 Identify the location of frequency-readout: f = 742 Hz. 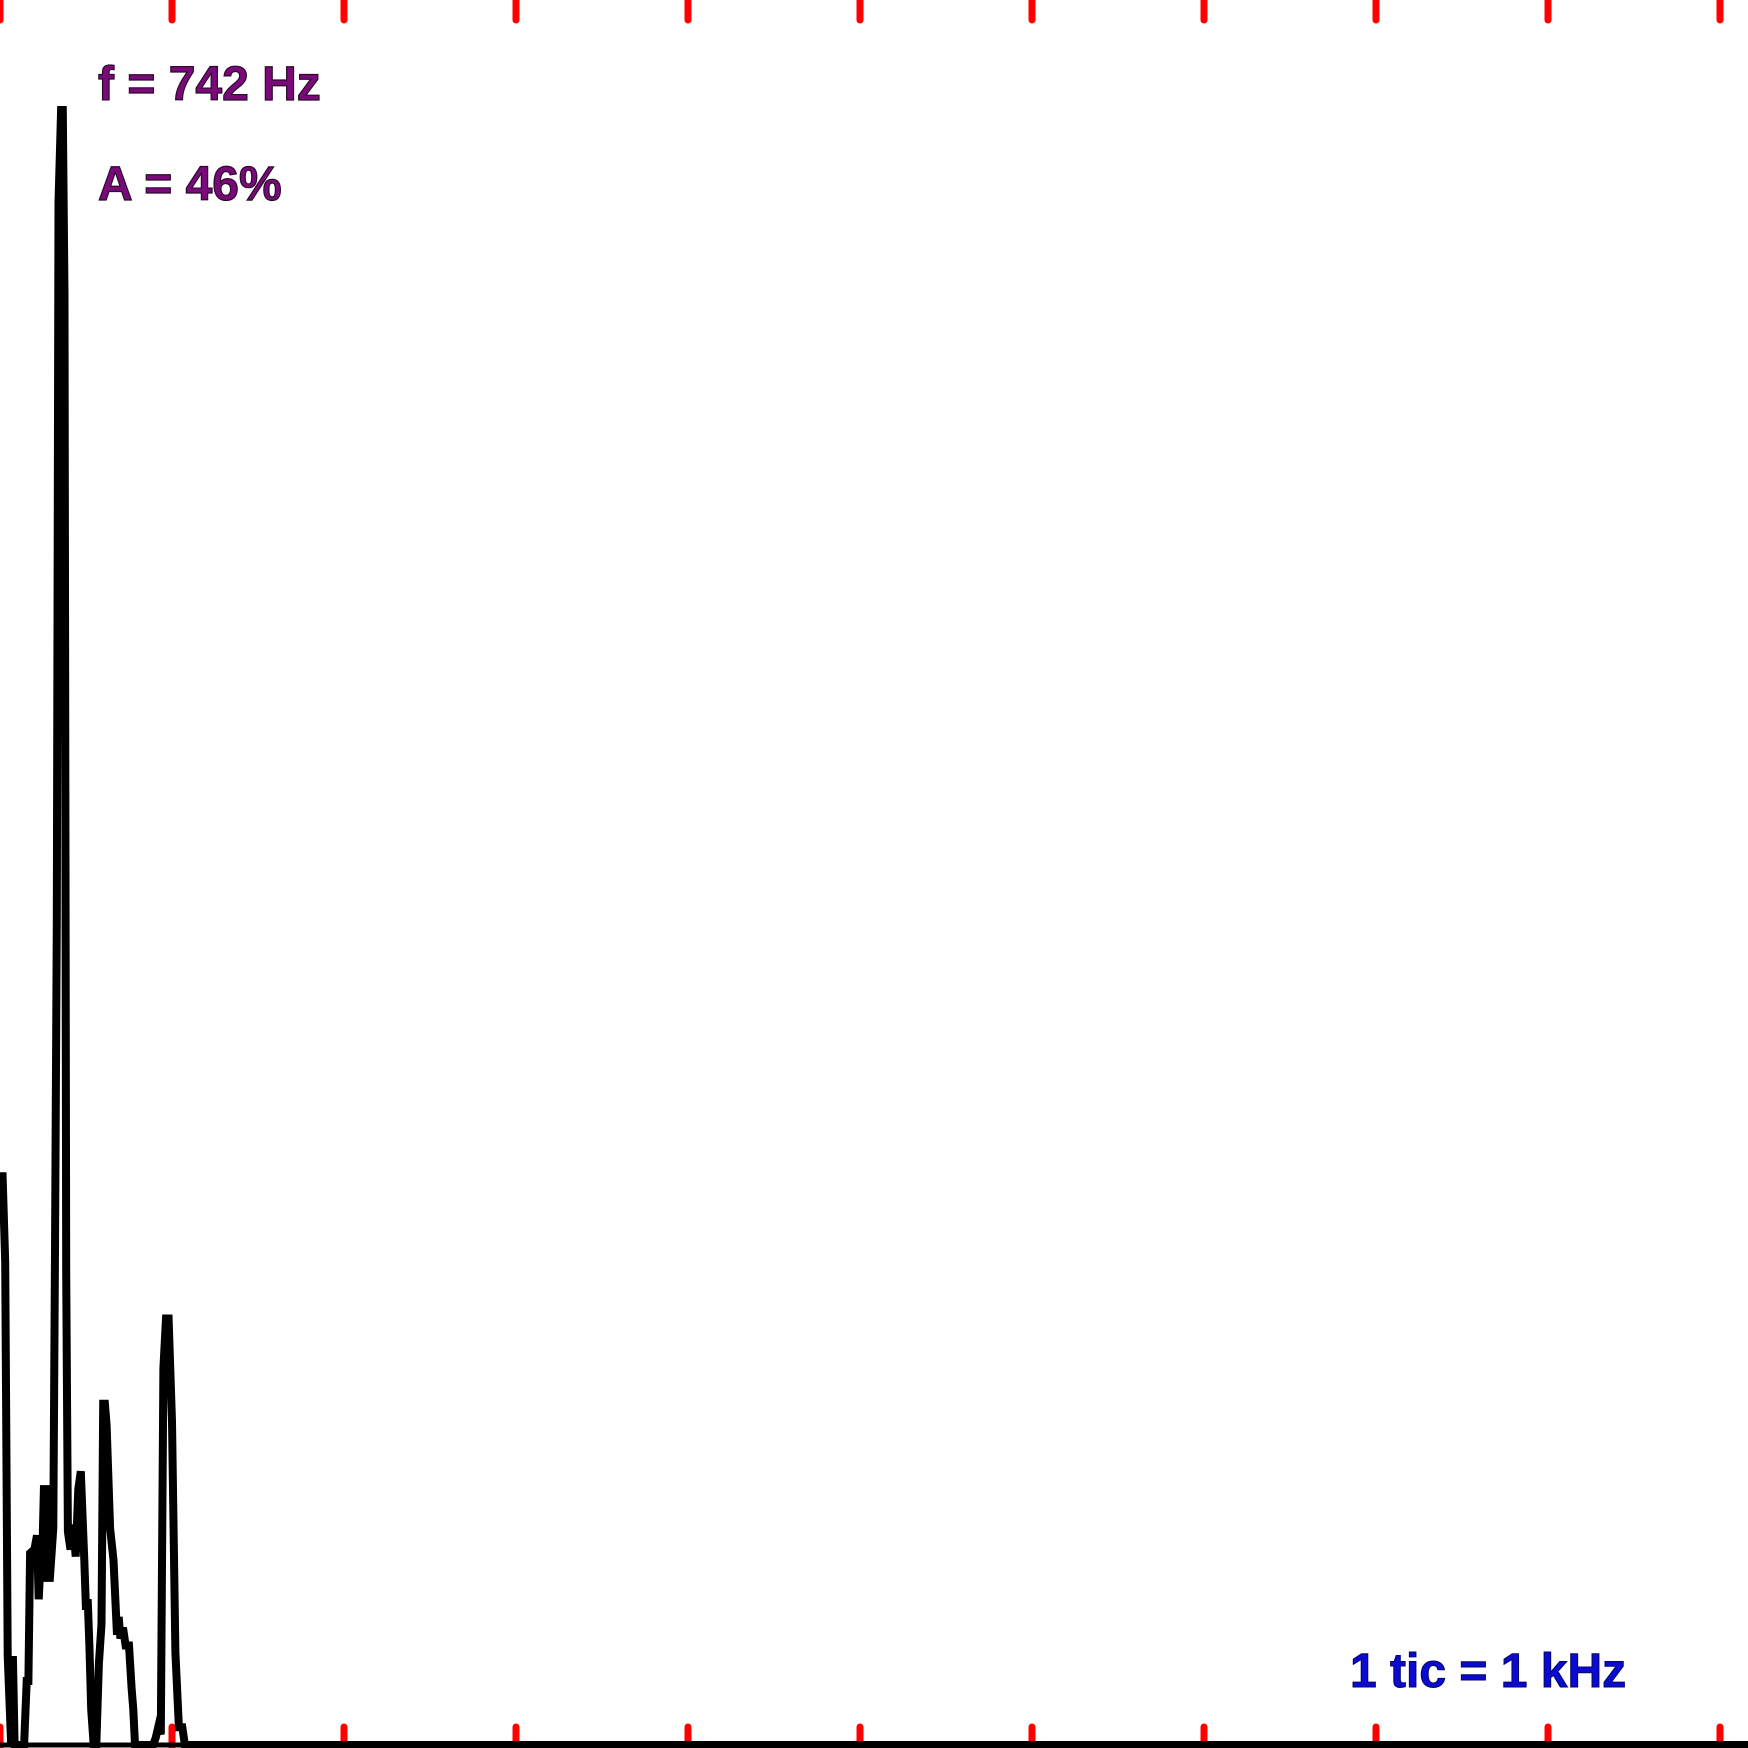
(209, 84).